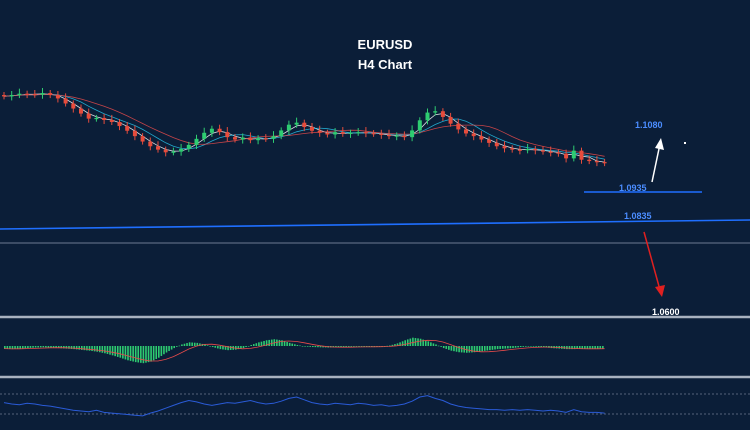 Image resolution: width=750 pixels, height=430 pixels. What do you see at coordinates (659, 144) in the screenshot?
I see `arrow-up-head` at bounding box center [659, 144].